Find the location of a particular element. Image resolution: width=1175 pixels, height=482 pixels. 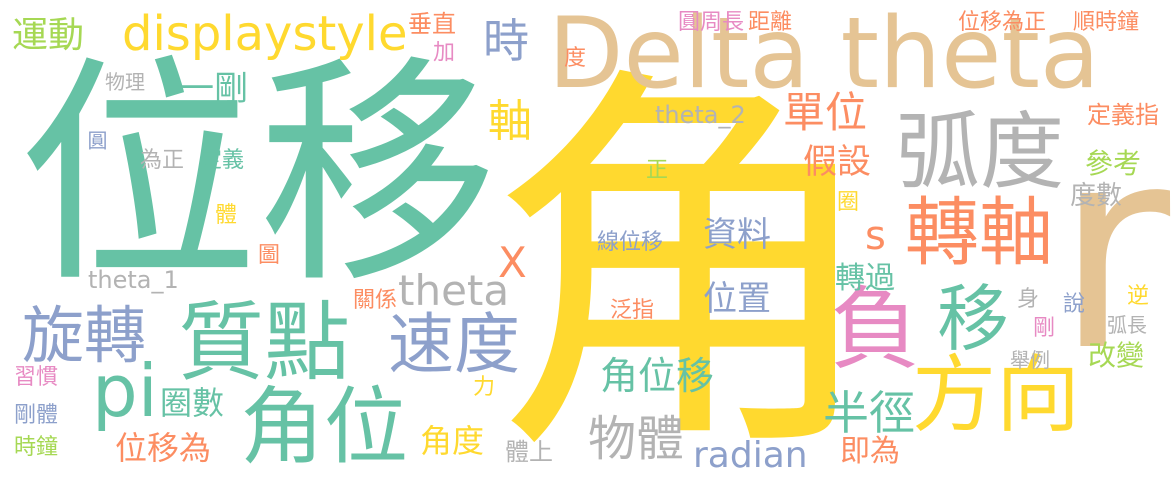

word-theta-2: theta_2 is located at coordinates (700, 115).